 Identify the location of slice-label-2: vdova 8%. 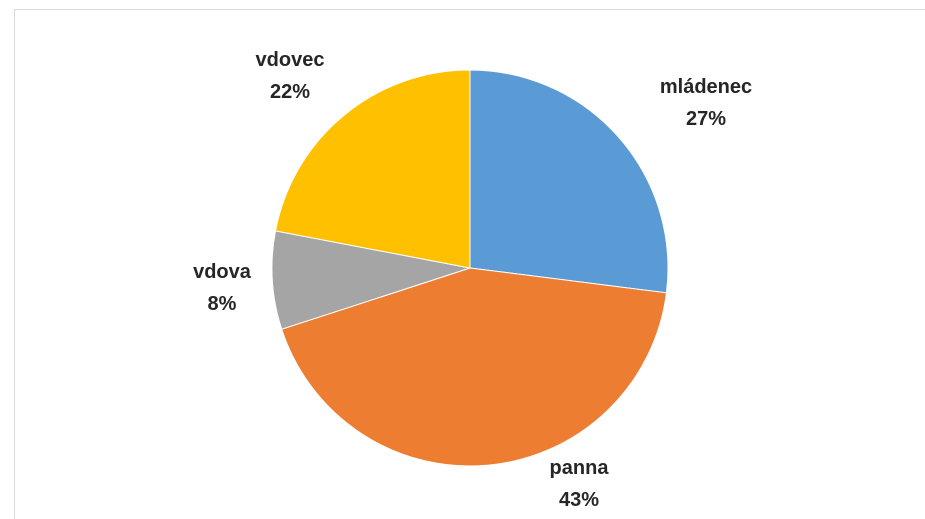
(222, 288).